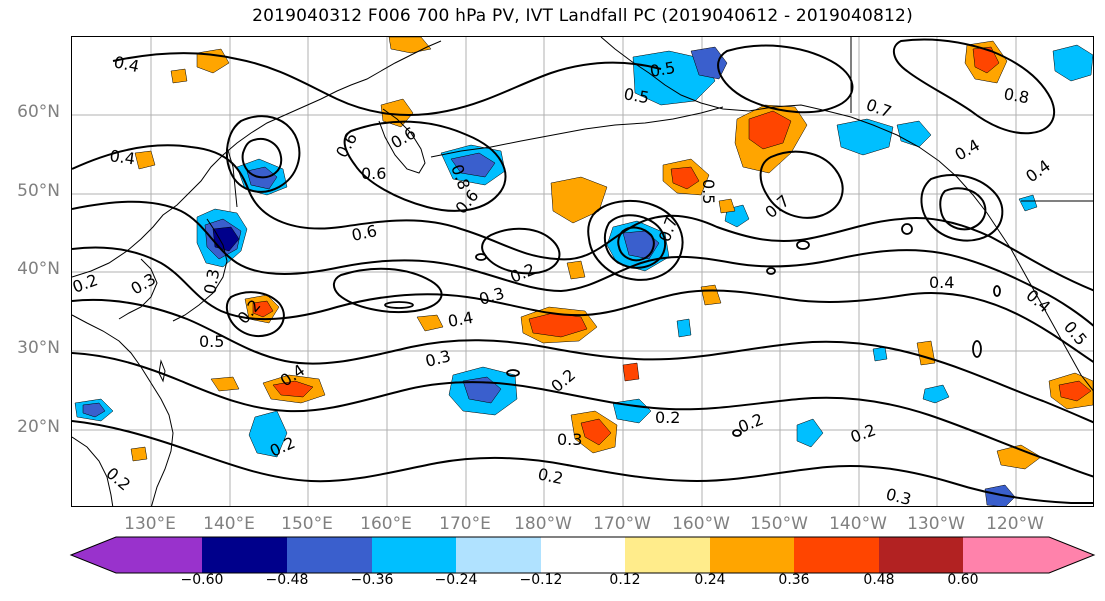 This screenshot has width=1105, height=601. What do you see at coordinates (226, 239) in the screenshot?
I see `shade-japan-dark` at bounding box center [226, 239].